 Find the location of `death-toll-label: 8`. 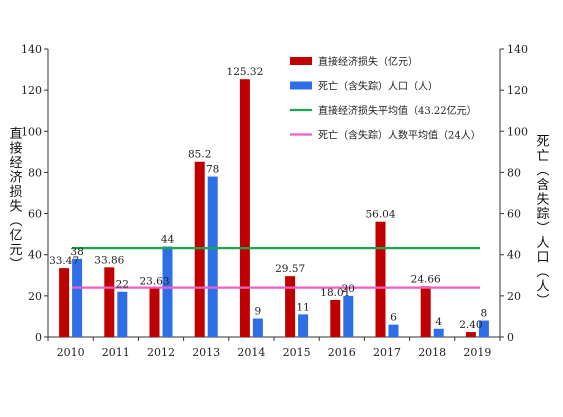

death-toll-label: 8 is located at coordinates (484, 314).